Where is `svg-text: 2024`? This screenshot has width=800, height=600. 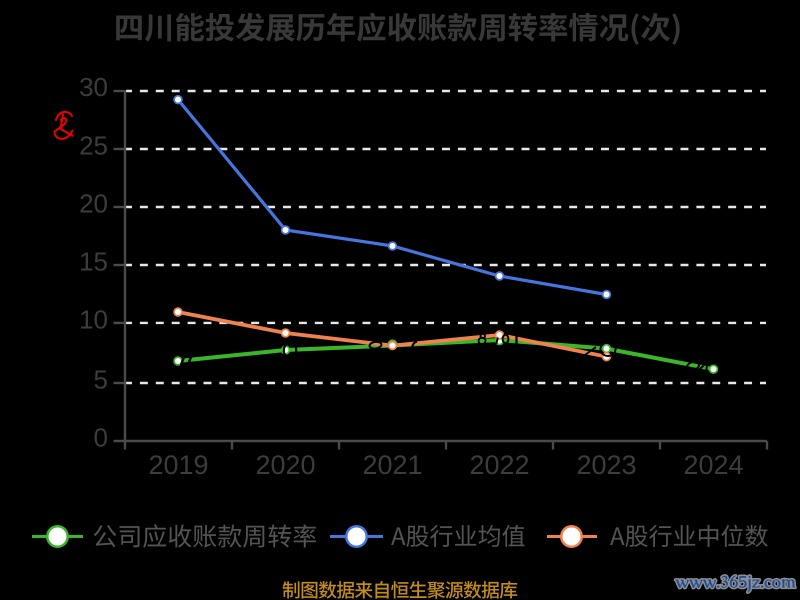
svg-text: 2024 is located at coordinates (713, 465).